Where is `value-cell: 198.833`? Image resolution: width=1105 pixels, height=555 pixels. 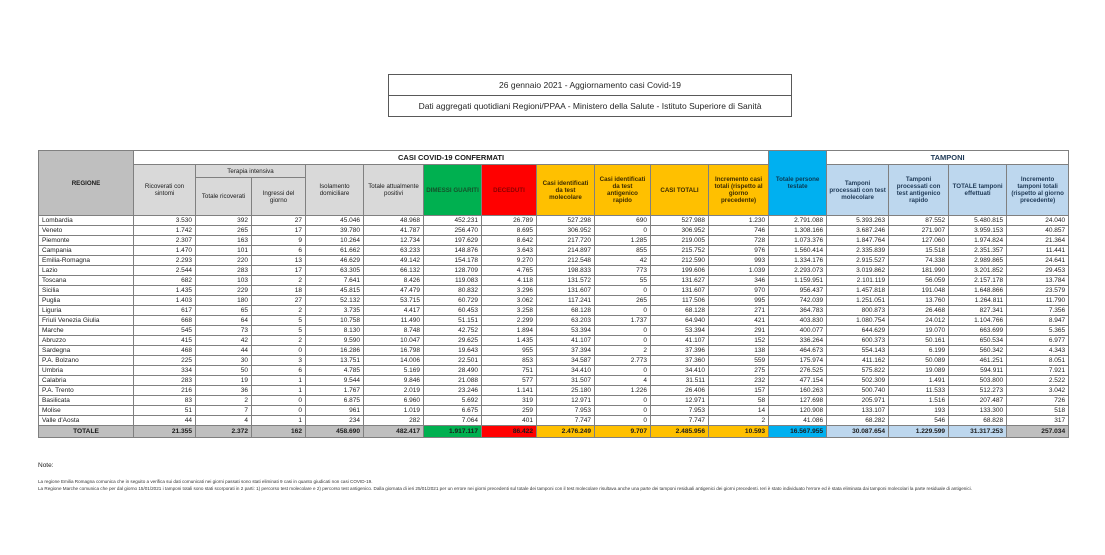 value-cell: 198.833 is located at coordinates (565, 270).